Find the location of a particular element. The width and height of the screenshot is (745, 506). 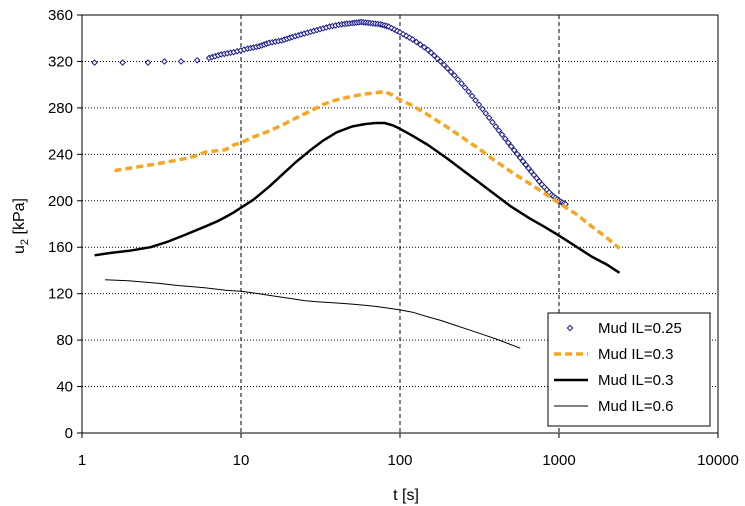

y-axis-label-subscript: 2 is located at coordinates (25, 242).